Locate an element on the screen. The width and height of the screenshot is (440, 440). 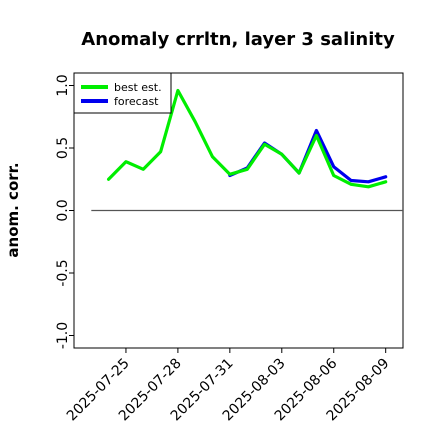
legend-label: best est. is located at coordinates (138, 87).